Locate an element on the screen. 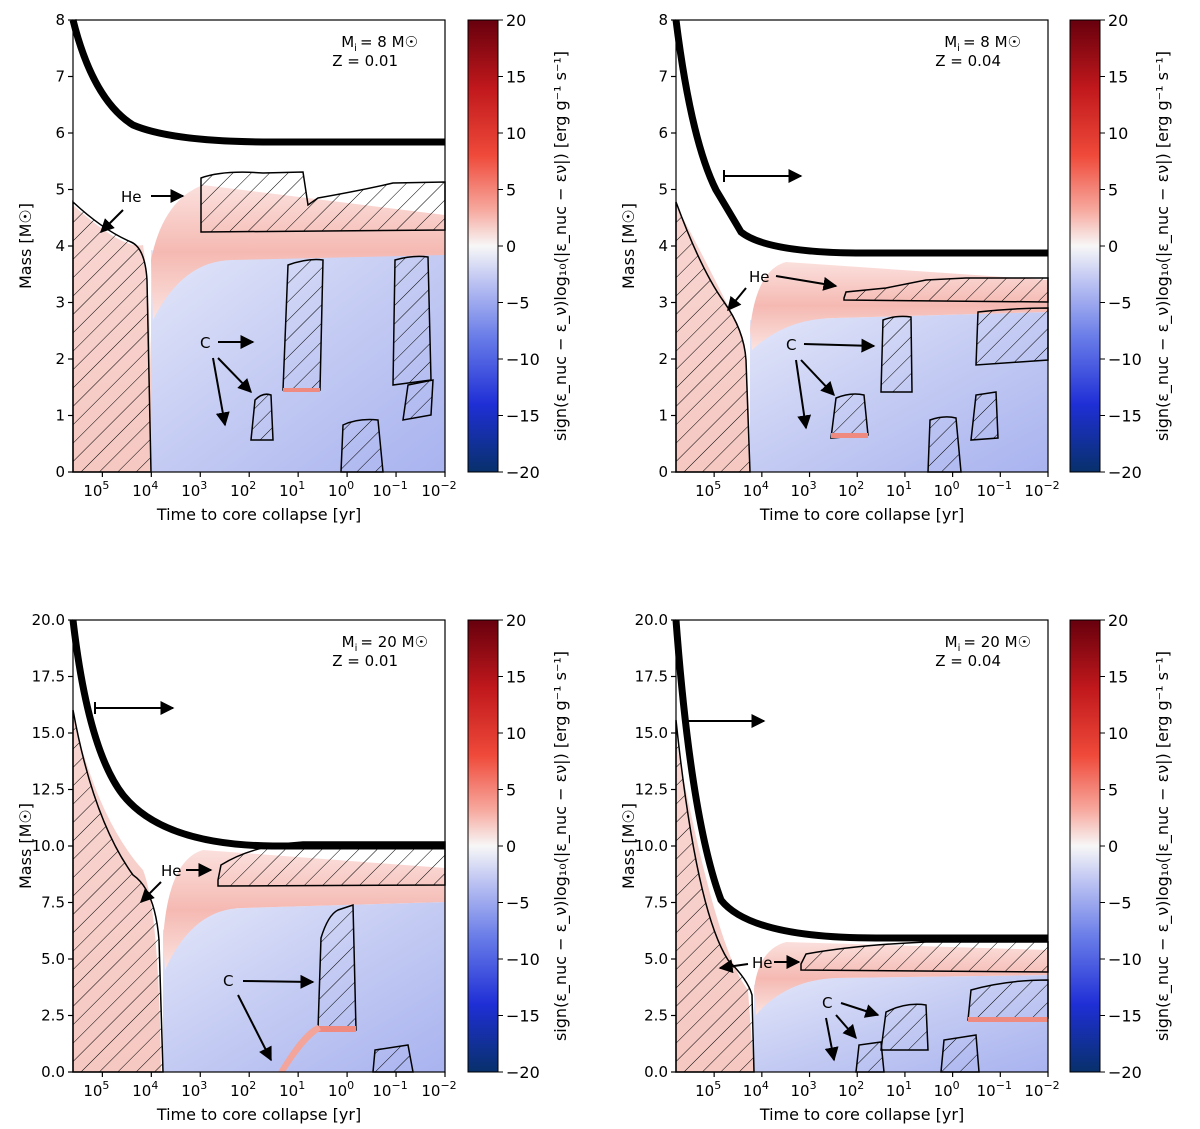 Image resolution: width=1200 pixels, height=1129 pixels. y-tick-label: 2.5 is located at coordinates (53, 1016).